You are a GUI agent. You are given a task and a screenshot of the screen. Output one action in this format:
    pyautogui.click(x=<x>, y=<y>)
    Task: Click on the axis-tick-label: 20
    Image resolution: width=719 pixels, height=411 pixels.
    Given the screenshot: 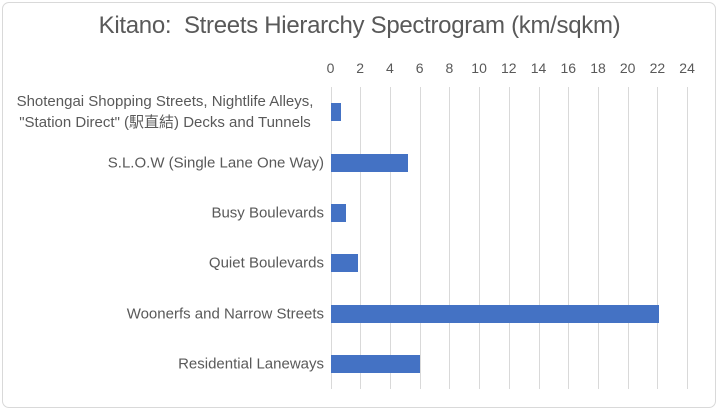 What is the action you would take?
    pyautogui.click(x=627, y=68)
    